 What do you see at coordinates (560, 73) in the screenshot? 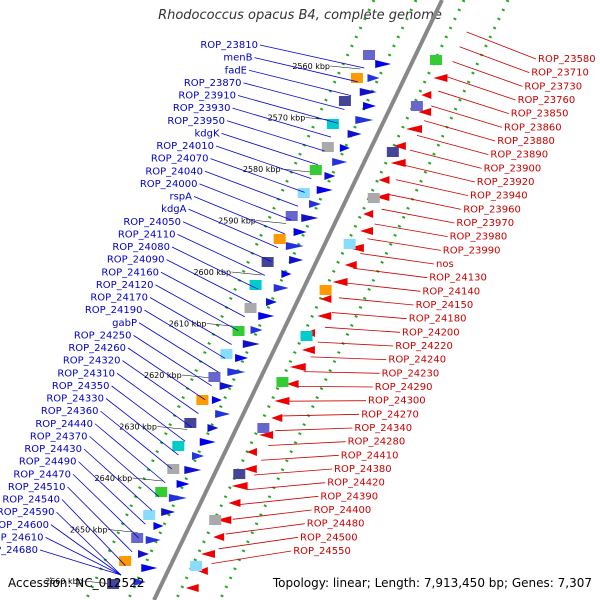
I see `reverse-gene-label: ROP_23710` at bounding box center [560, 73].